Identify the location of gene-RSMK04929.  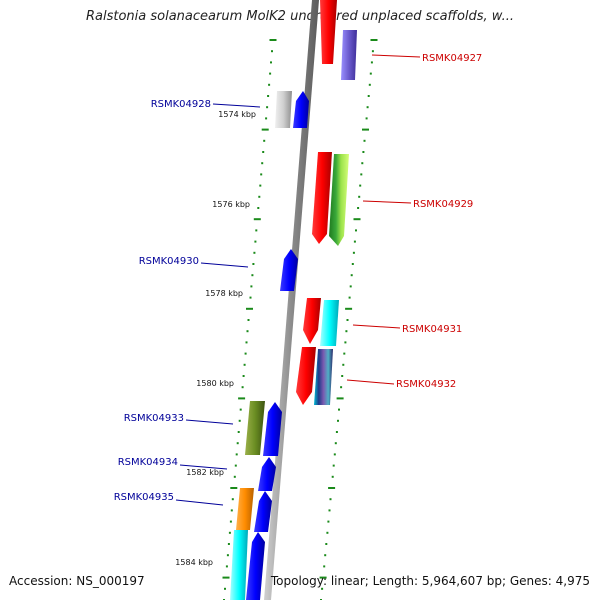
(330, 199).